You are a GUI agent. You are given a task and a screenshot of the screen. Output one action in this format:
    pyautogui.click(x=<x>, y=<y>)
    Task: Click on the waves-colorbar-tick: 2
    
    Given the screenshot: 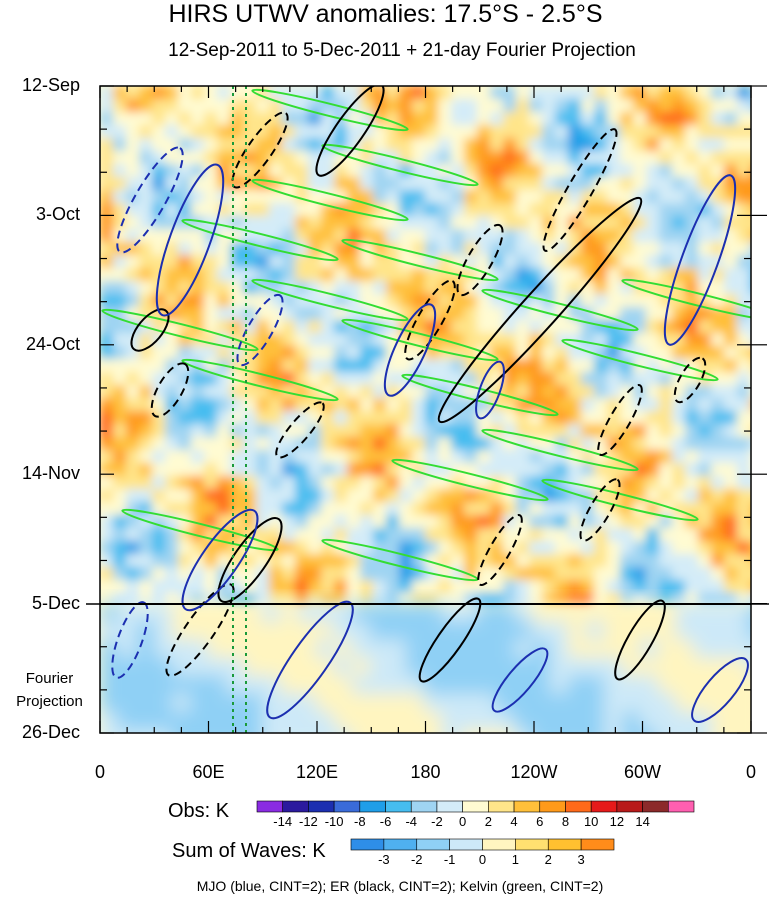 What is the action you would take?
    pyautogui.click(x=548, y=859)
    